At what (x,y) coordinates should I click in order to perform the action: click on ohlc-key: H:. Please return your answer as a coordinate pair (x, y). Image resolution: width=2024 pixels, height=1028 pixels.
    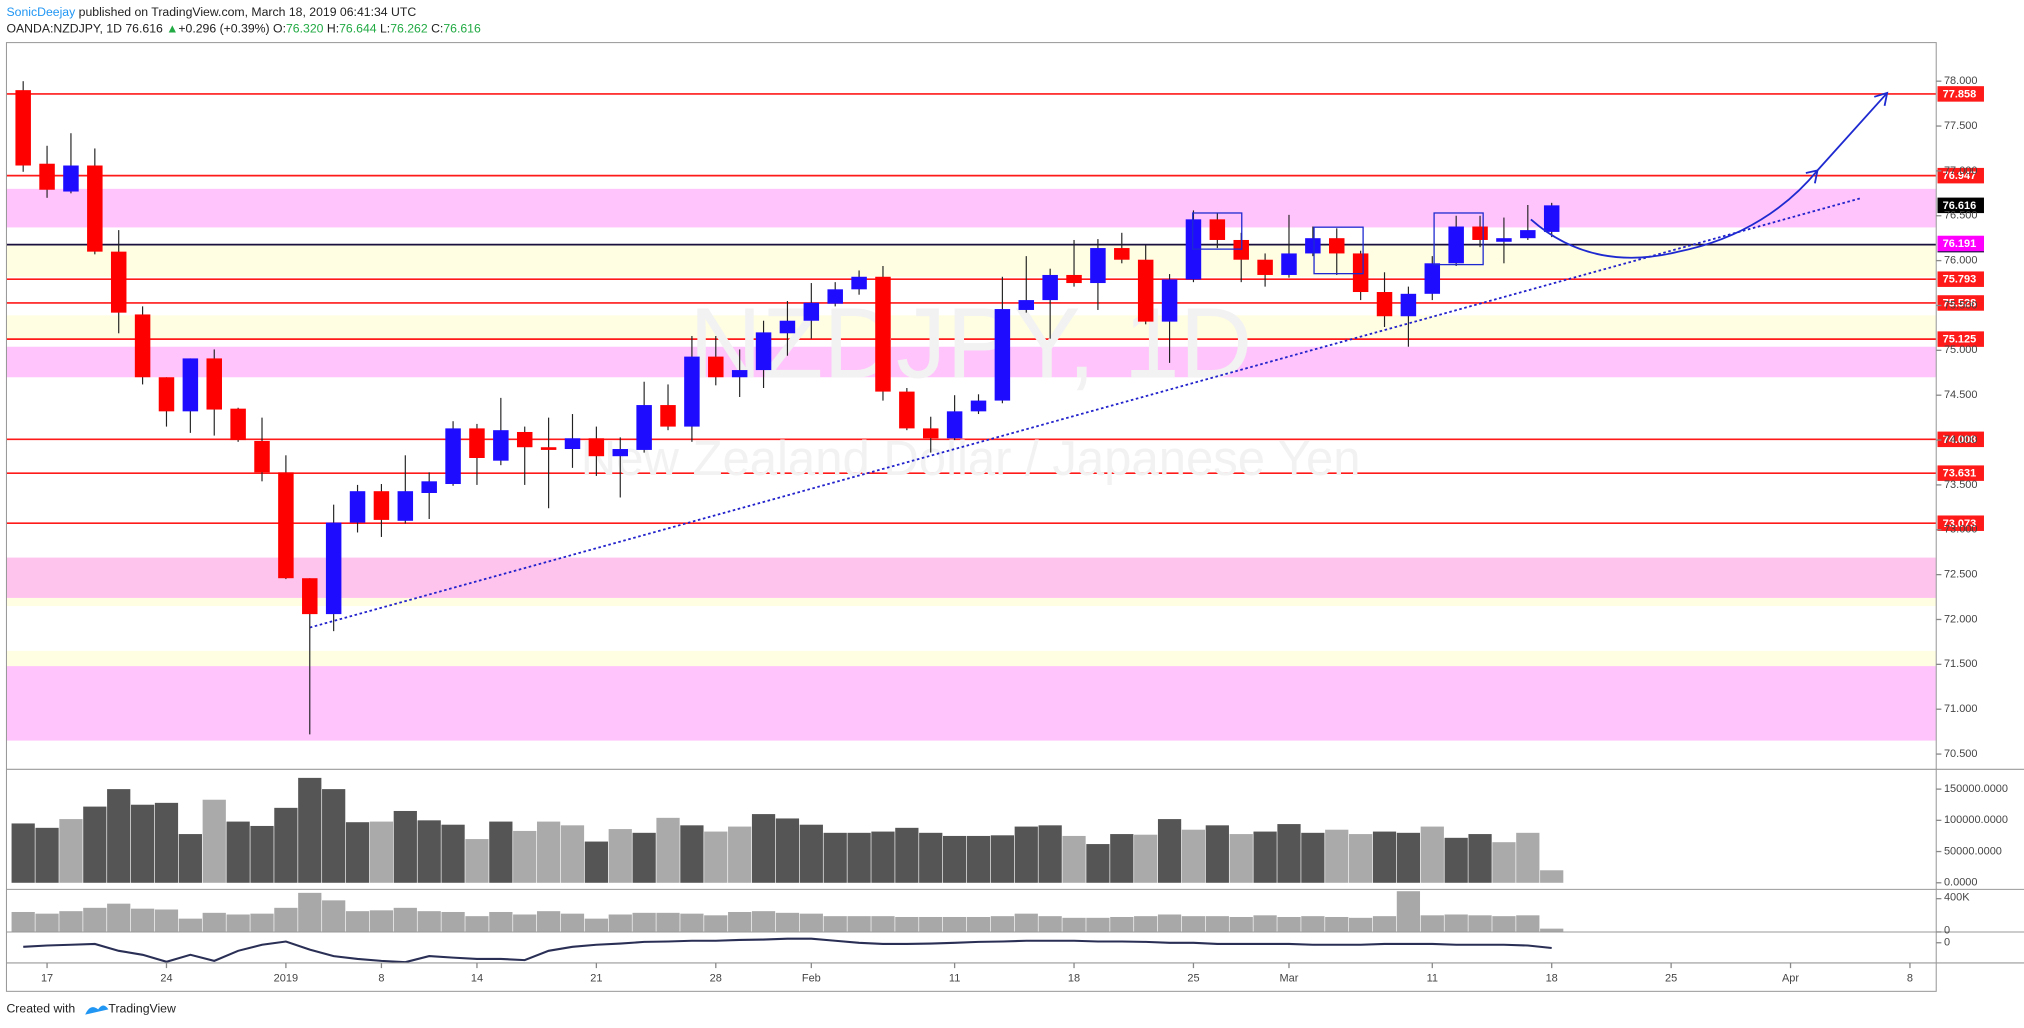
    Looking at the image, I should click on (333, 29).